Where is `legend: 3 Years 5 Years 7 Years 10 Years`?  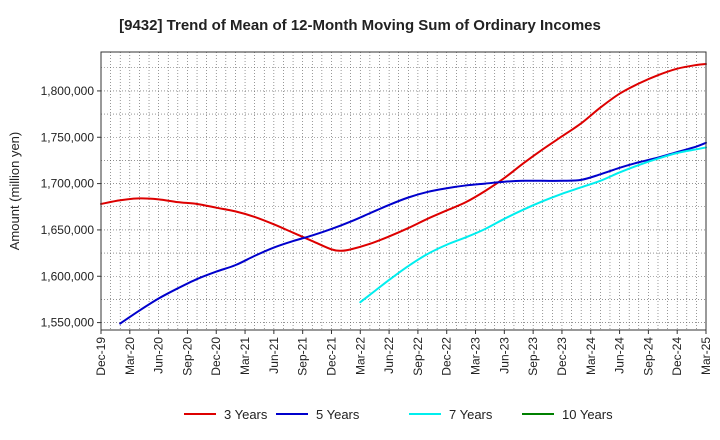 legend: 3 Years 5 Years 7 Years 10 Years is located at coordinates (398, 414).